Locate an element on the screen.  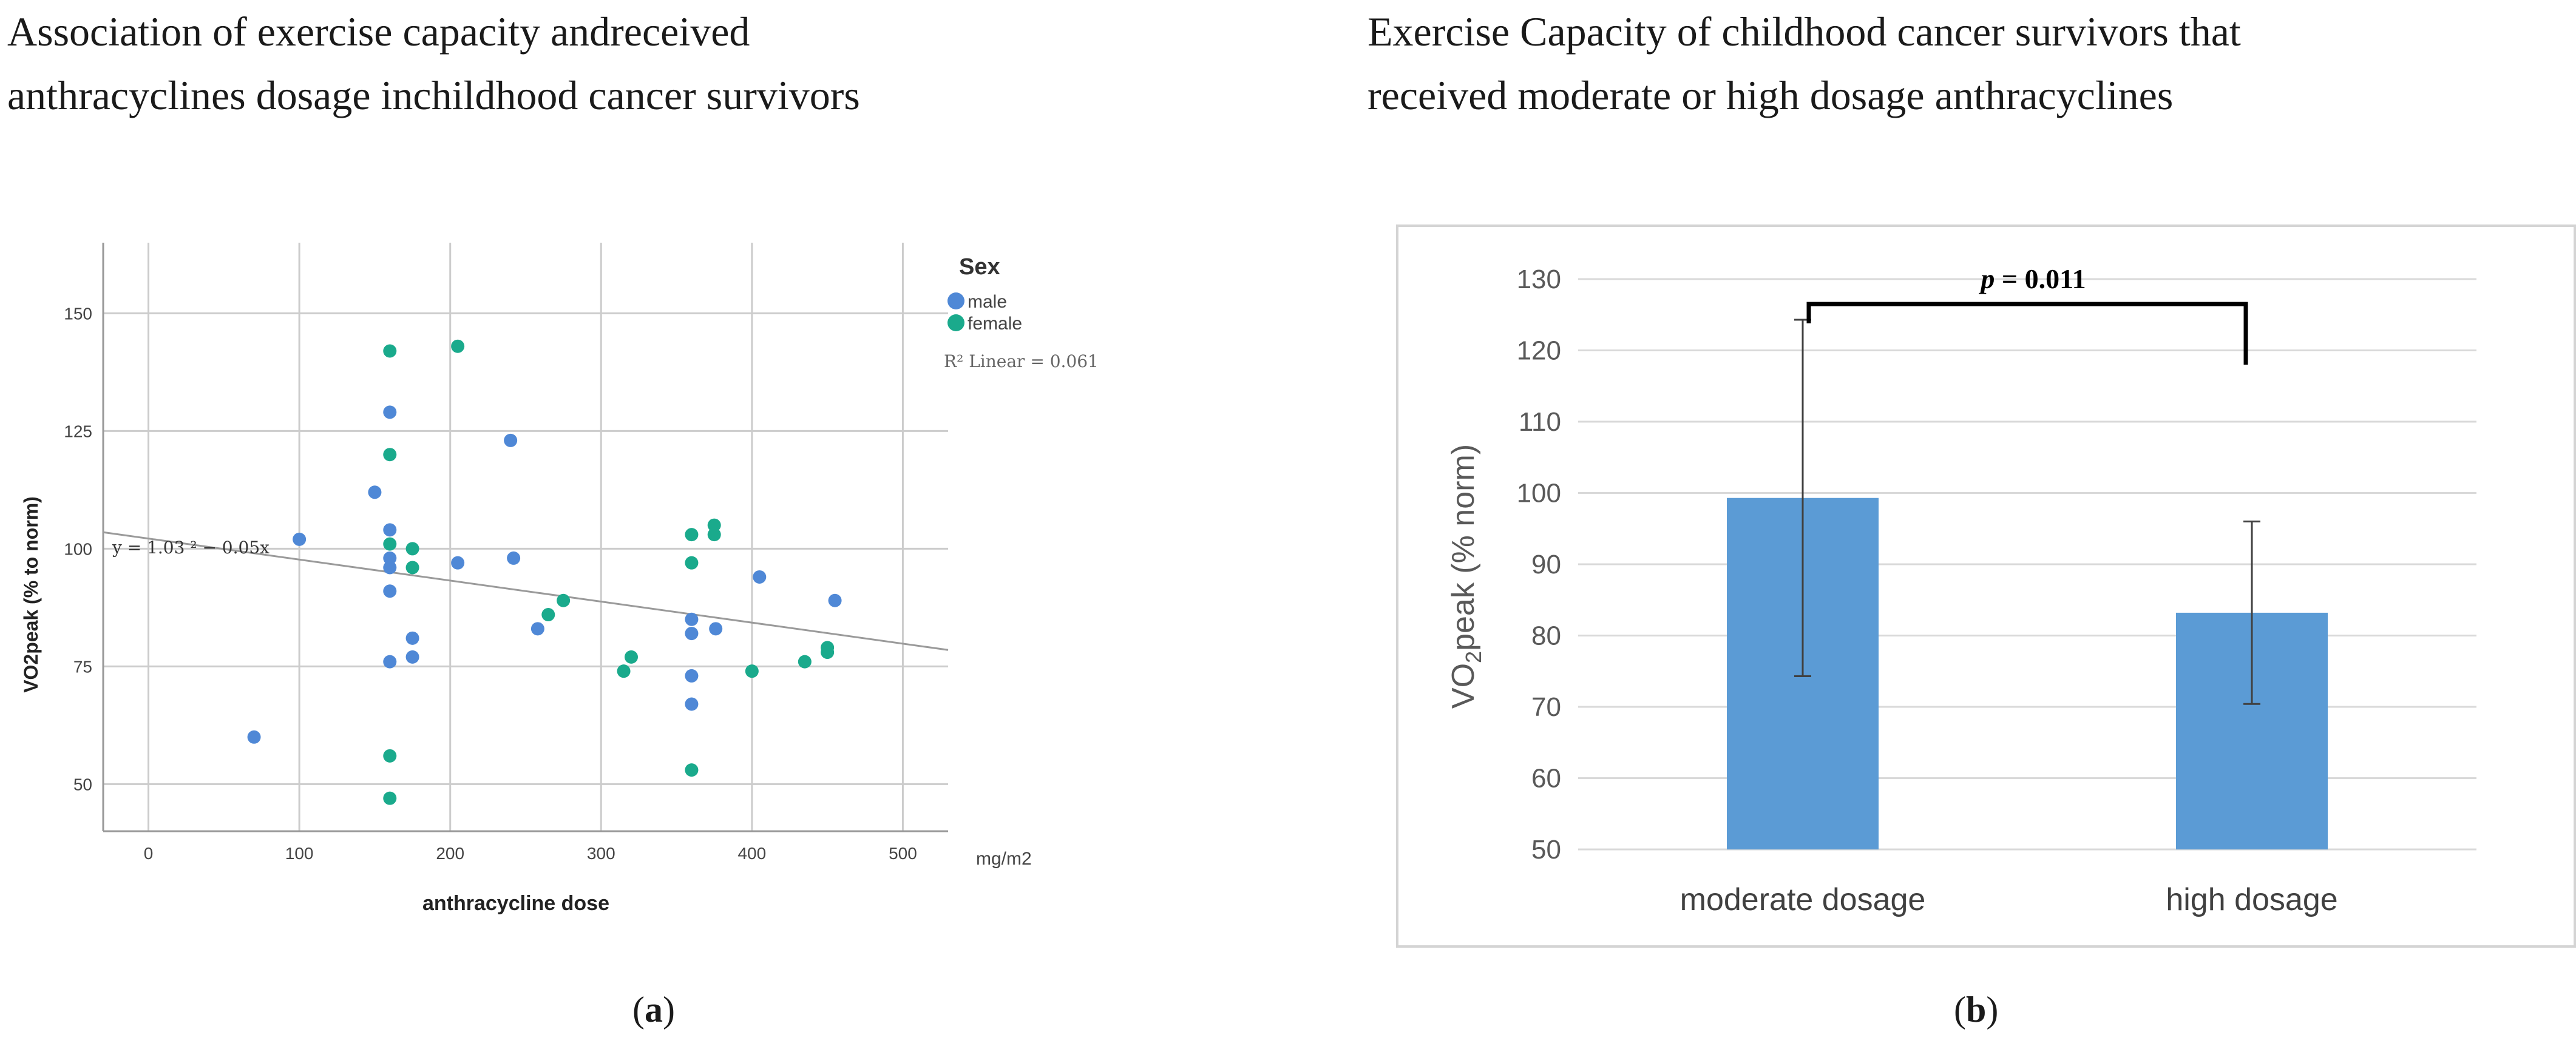
significance-bracket is located at coordinates (2027, 333).